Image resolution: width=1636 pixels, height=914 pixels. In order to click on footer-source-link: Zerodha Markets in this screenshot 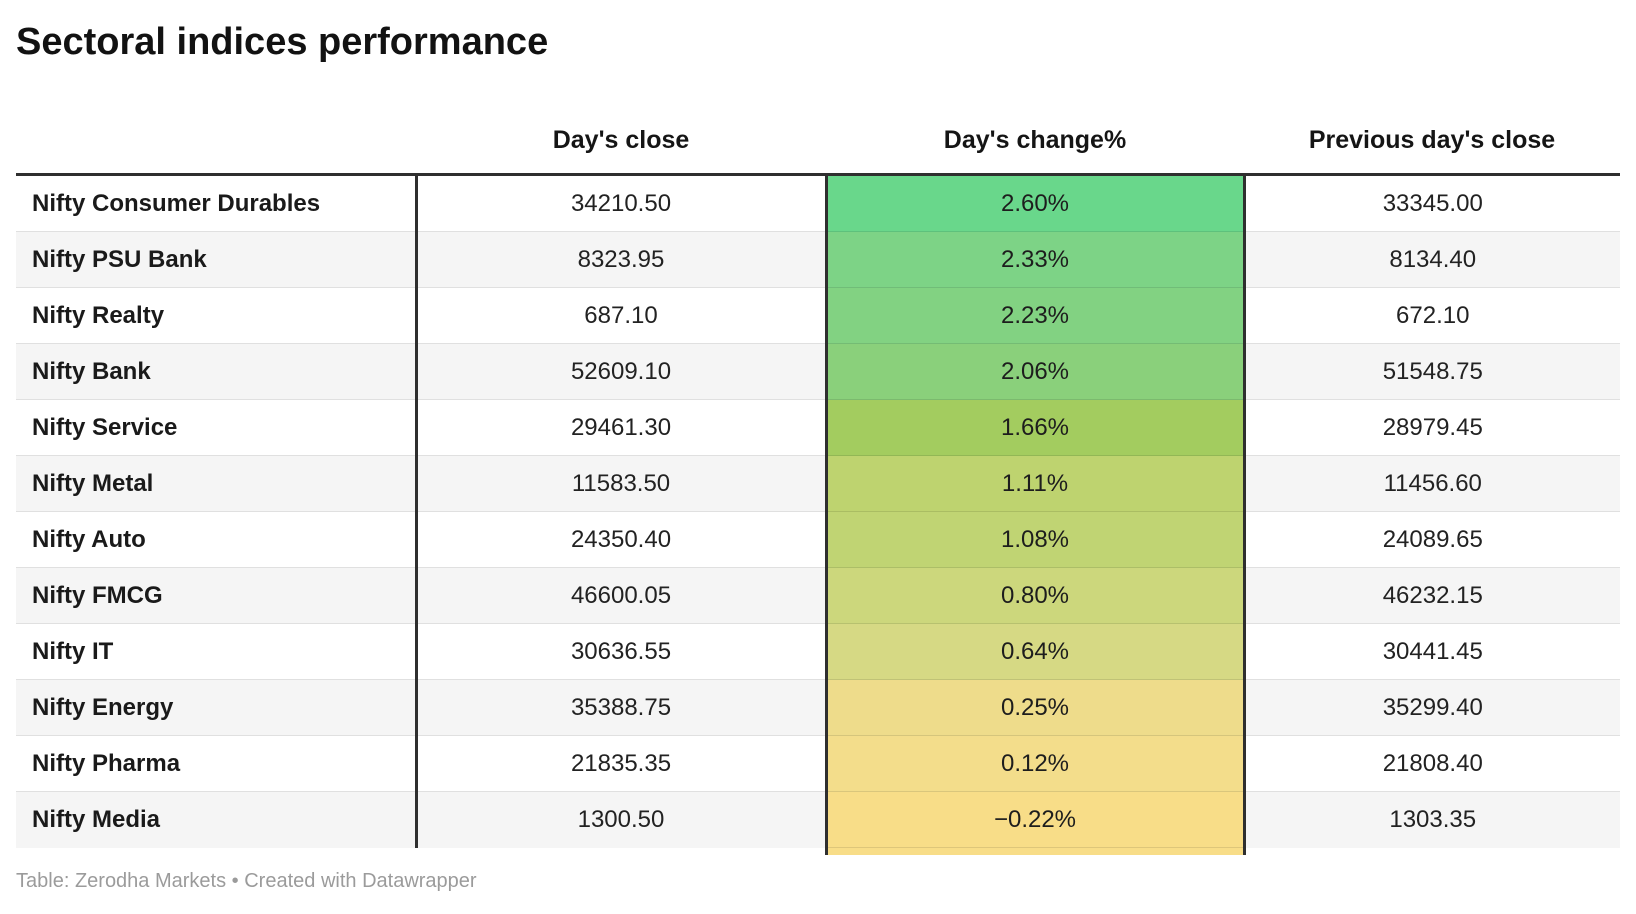, I will do `click(150, 881)`.